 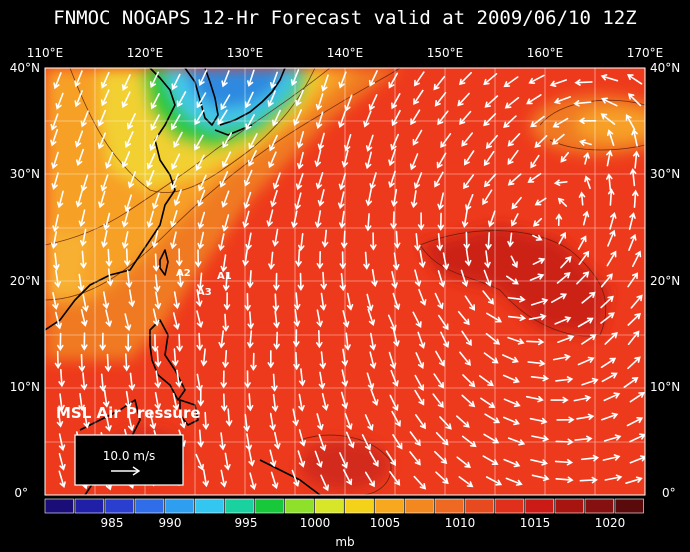 I want to click on lon-label: 160°E, so click(x=545, y=53).